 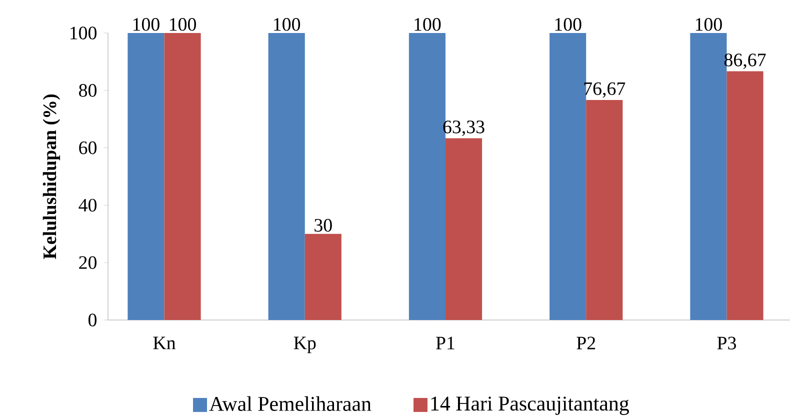 I want to click on y-tick-label: 80, so click(x=88, y=90).